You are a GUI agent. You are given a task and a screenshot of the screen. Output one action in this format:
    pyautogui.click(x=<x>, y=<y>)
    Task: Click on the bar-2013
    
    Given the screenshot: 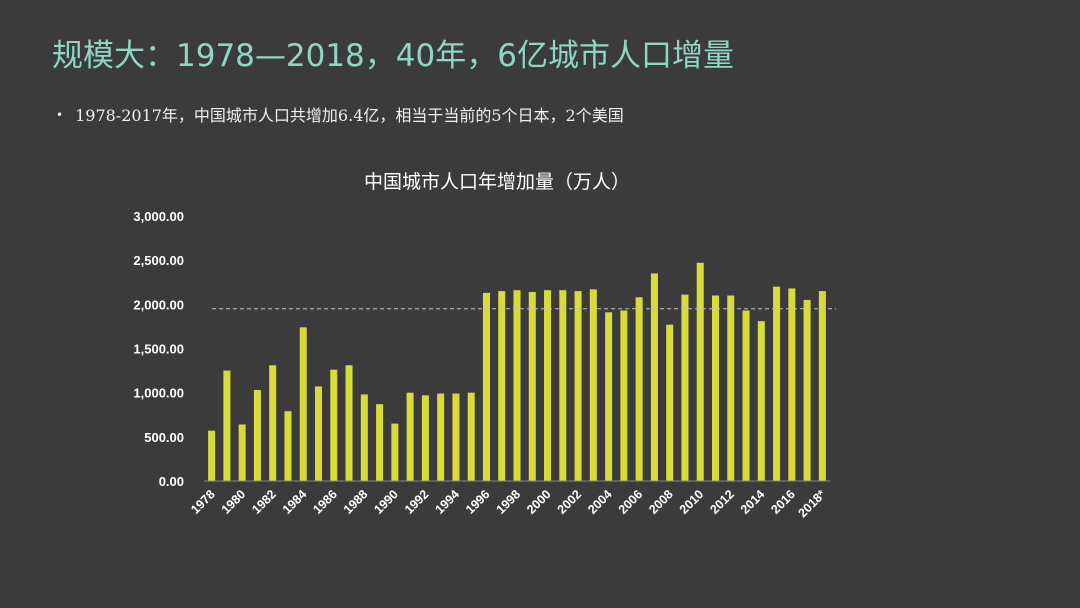 What is the action you would take?
    pyautogui.click(x=746, y=395)
    